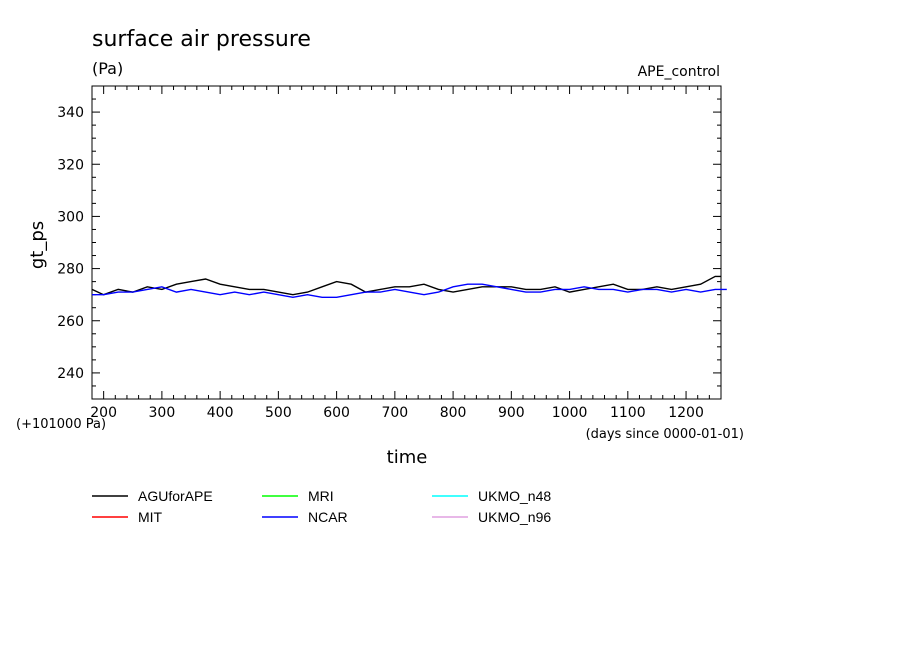 This screenshot has height=654, width=904. Describe the element at coordinates (70, 322) in the screenshot. I see `y-tick-label: 260` at that location.